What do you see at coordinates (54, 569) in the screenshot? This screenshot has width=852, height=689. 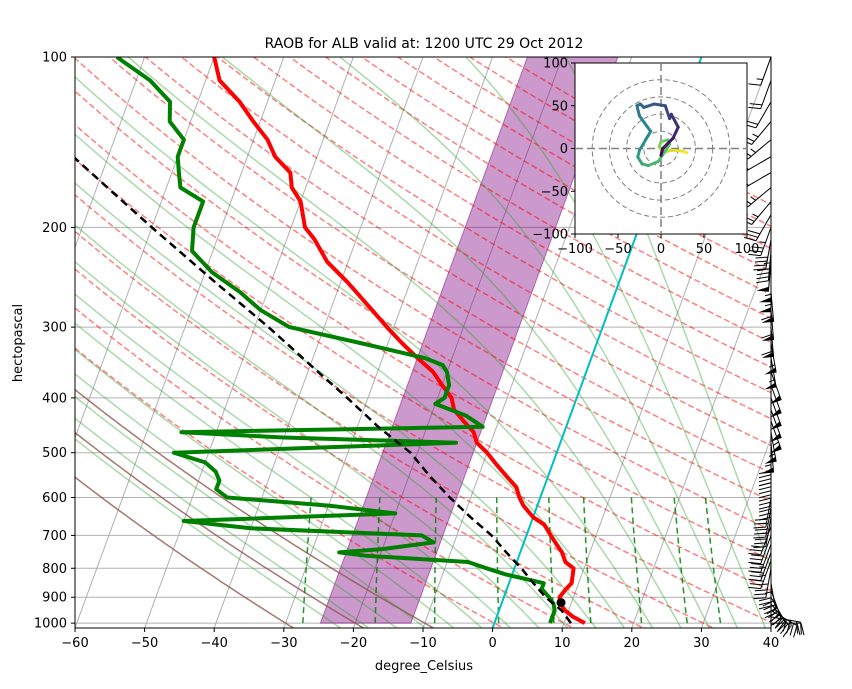 I see `y-tick-label: 800` at bounding box center [54, 569].